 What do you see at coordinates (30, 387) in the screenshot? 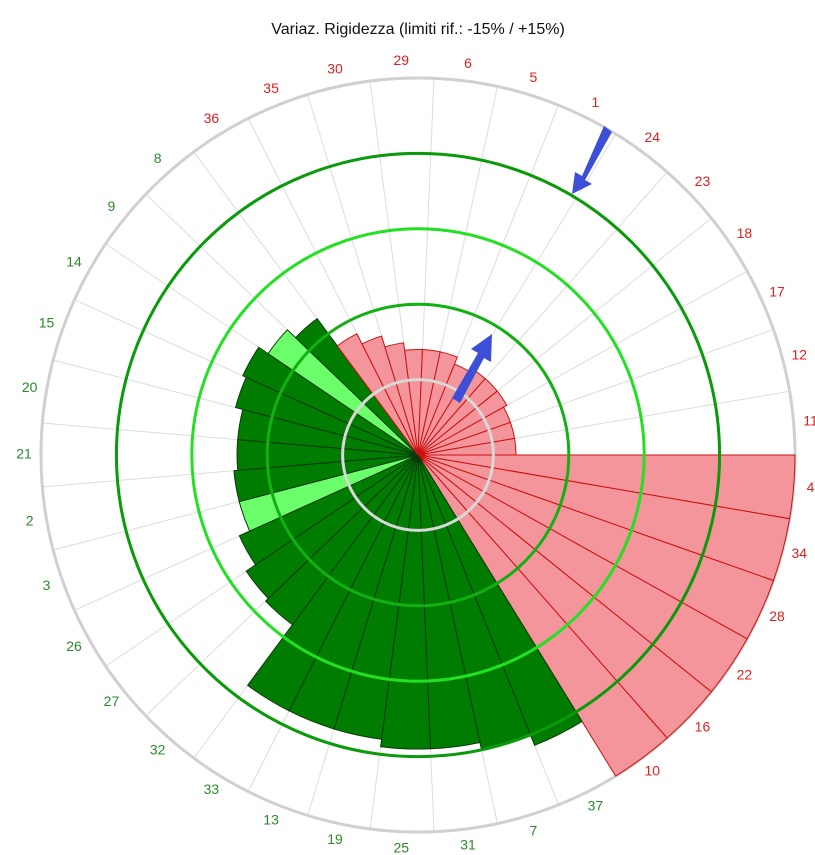
I see `category-label: 20` at bounding box center [30, 387].